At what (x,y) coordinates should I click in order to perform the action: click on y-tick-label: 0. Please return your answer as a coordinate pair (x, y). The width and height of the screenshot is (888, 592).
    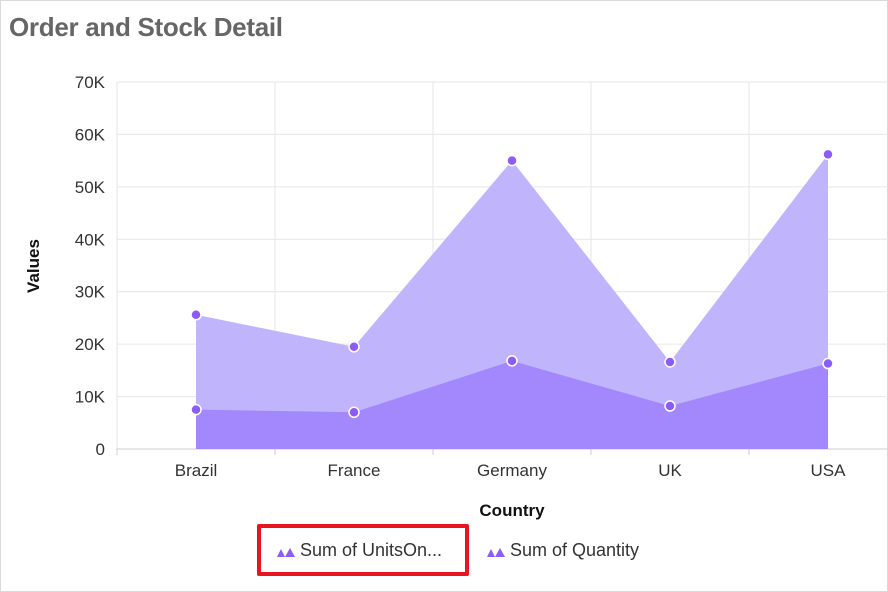
    Looking at the image, I should click on (100, 449).